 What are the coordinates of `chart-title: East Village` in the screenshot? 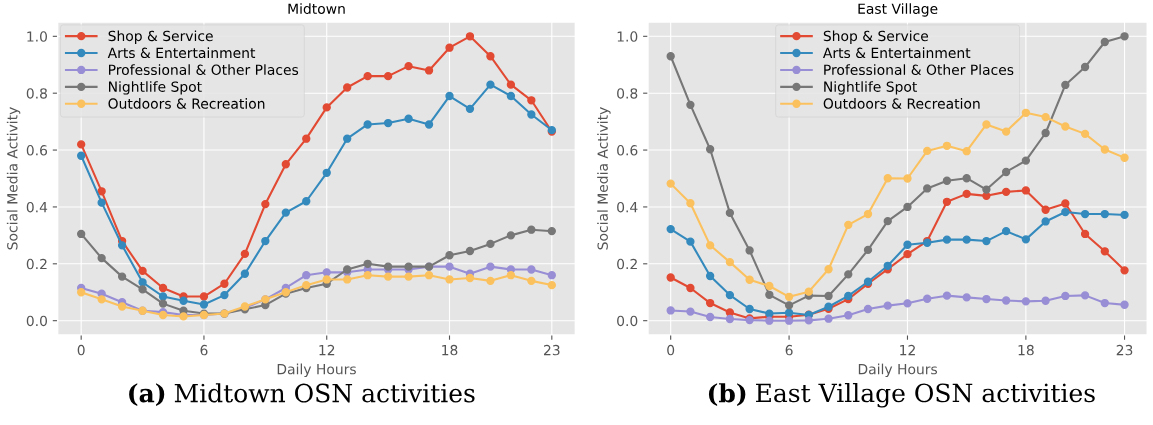 It's located at (898, 10).